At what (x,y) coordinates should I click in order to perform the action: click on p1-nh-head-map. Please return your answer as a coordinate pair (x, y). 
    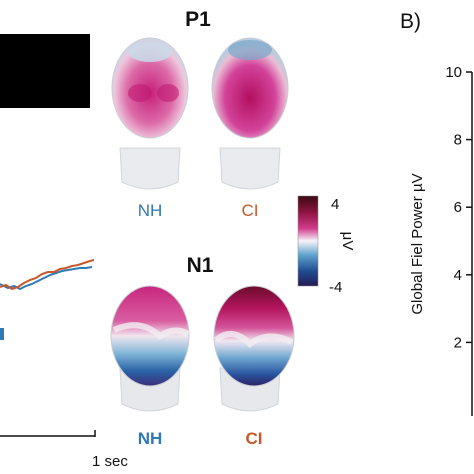
    Looking at the image, I should click on (150, 113).